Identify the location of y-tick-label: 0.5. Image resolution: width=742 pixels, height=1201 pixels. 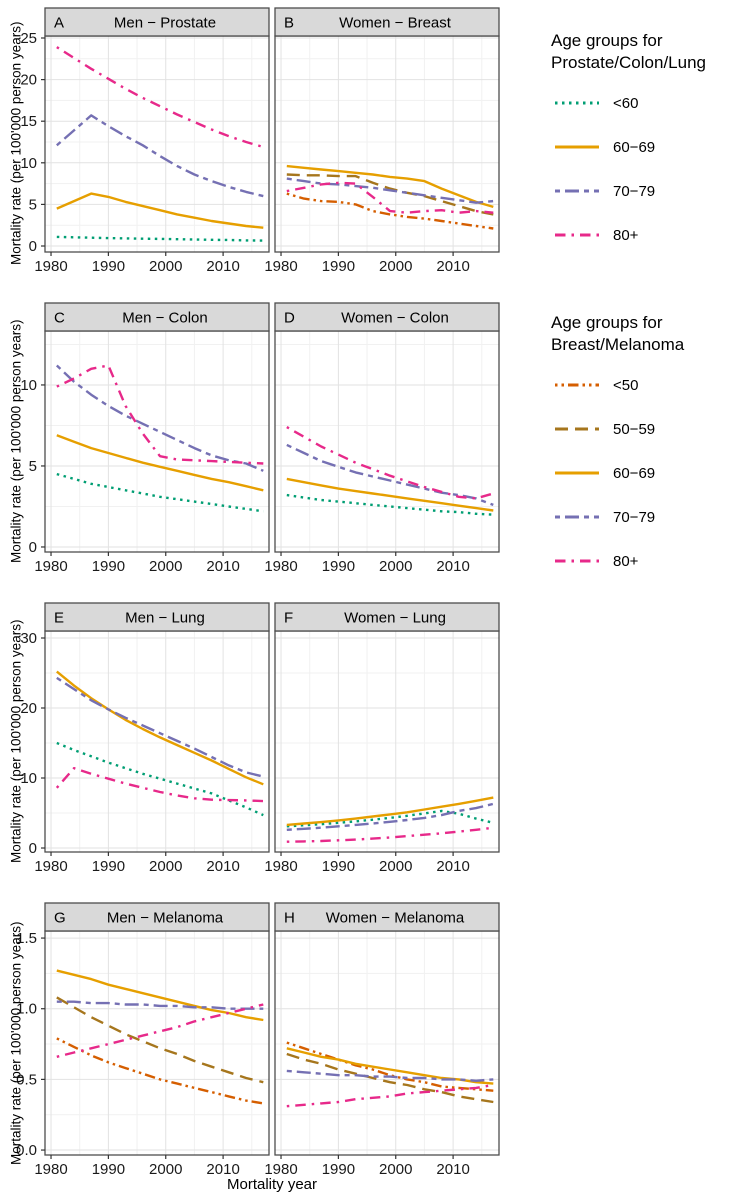
(26, 1079).